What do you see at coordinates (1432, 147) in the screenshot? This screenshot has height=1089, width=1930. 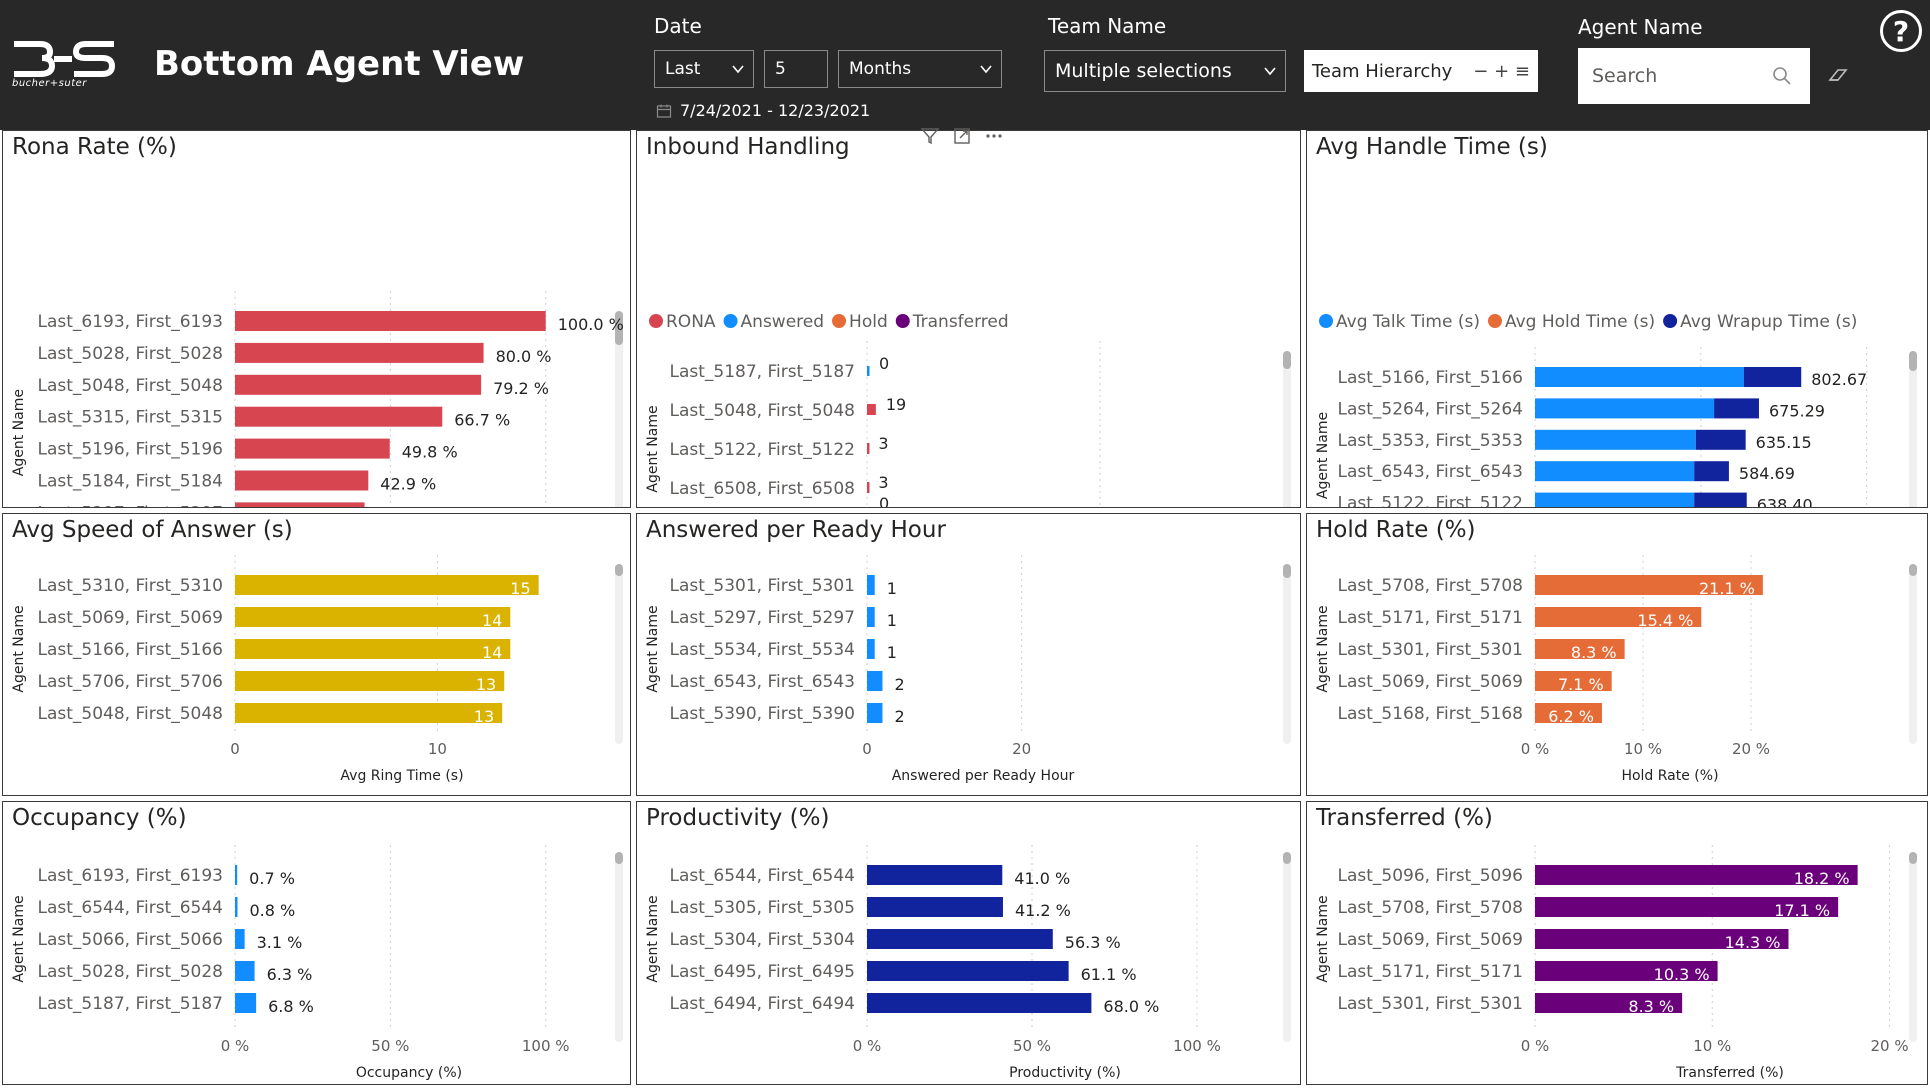 I see `panel-title: Avg Handle Time (s)` at bounding box center [1432, 147].